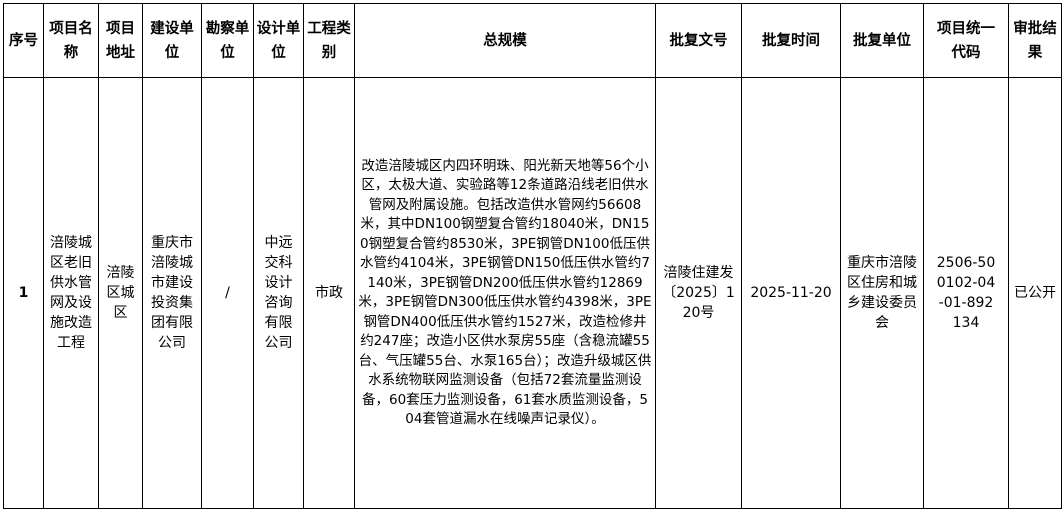 This screenshot has height=513, width=1064. What do you see at coordinates (1035, 293) in the screenshot?
I see `cell-result: 已公开` at bounding box center [1035, 293].